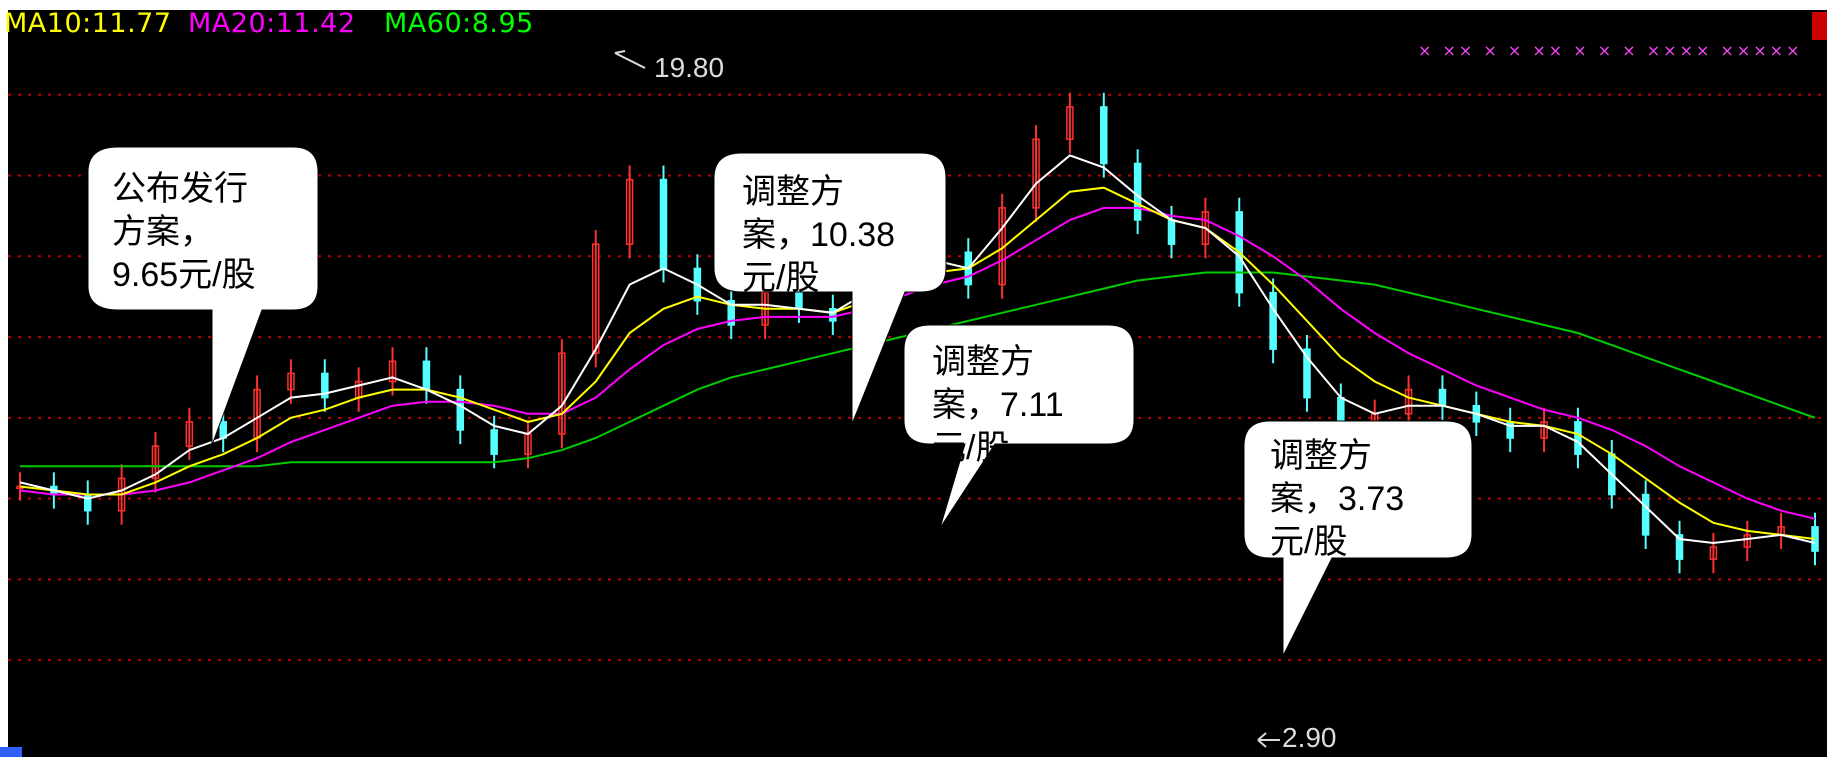  I want to click on ma20-legend: MA20:11.42, so click(272, 23).